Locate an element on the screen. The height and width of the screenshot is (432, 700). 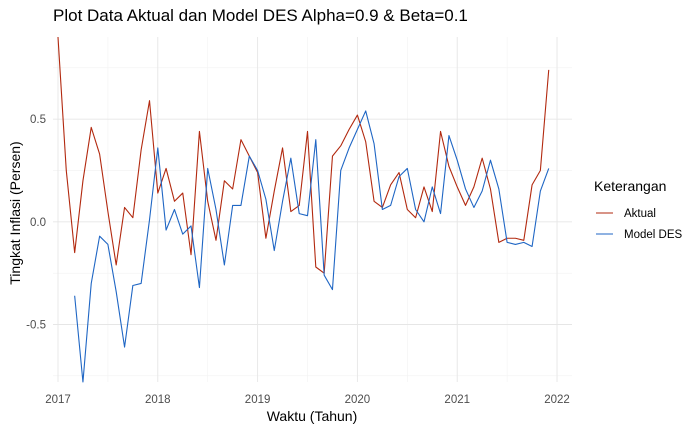
x-axis-title: Waktu (Tahun) is located at coordinates (312, 416).